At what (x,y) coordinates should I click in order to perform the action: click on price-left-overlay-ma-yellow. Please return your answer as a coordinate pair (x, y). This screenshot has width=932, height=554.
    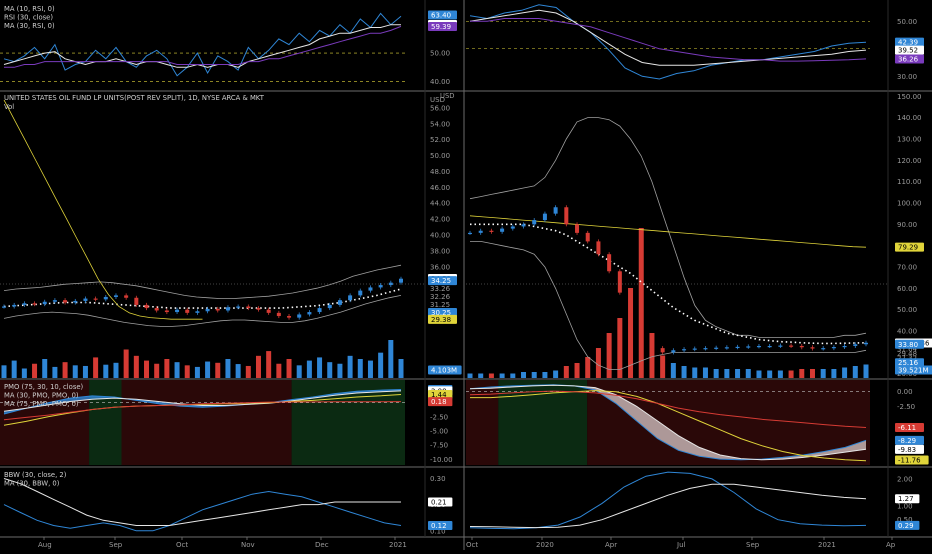
    Looking at the image, I should click on (103, 209).